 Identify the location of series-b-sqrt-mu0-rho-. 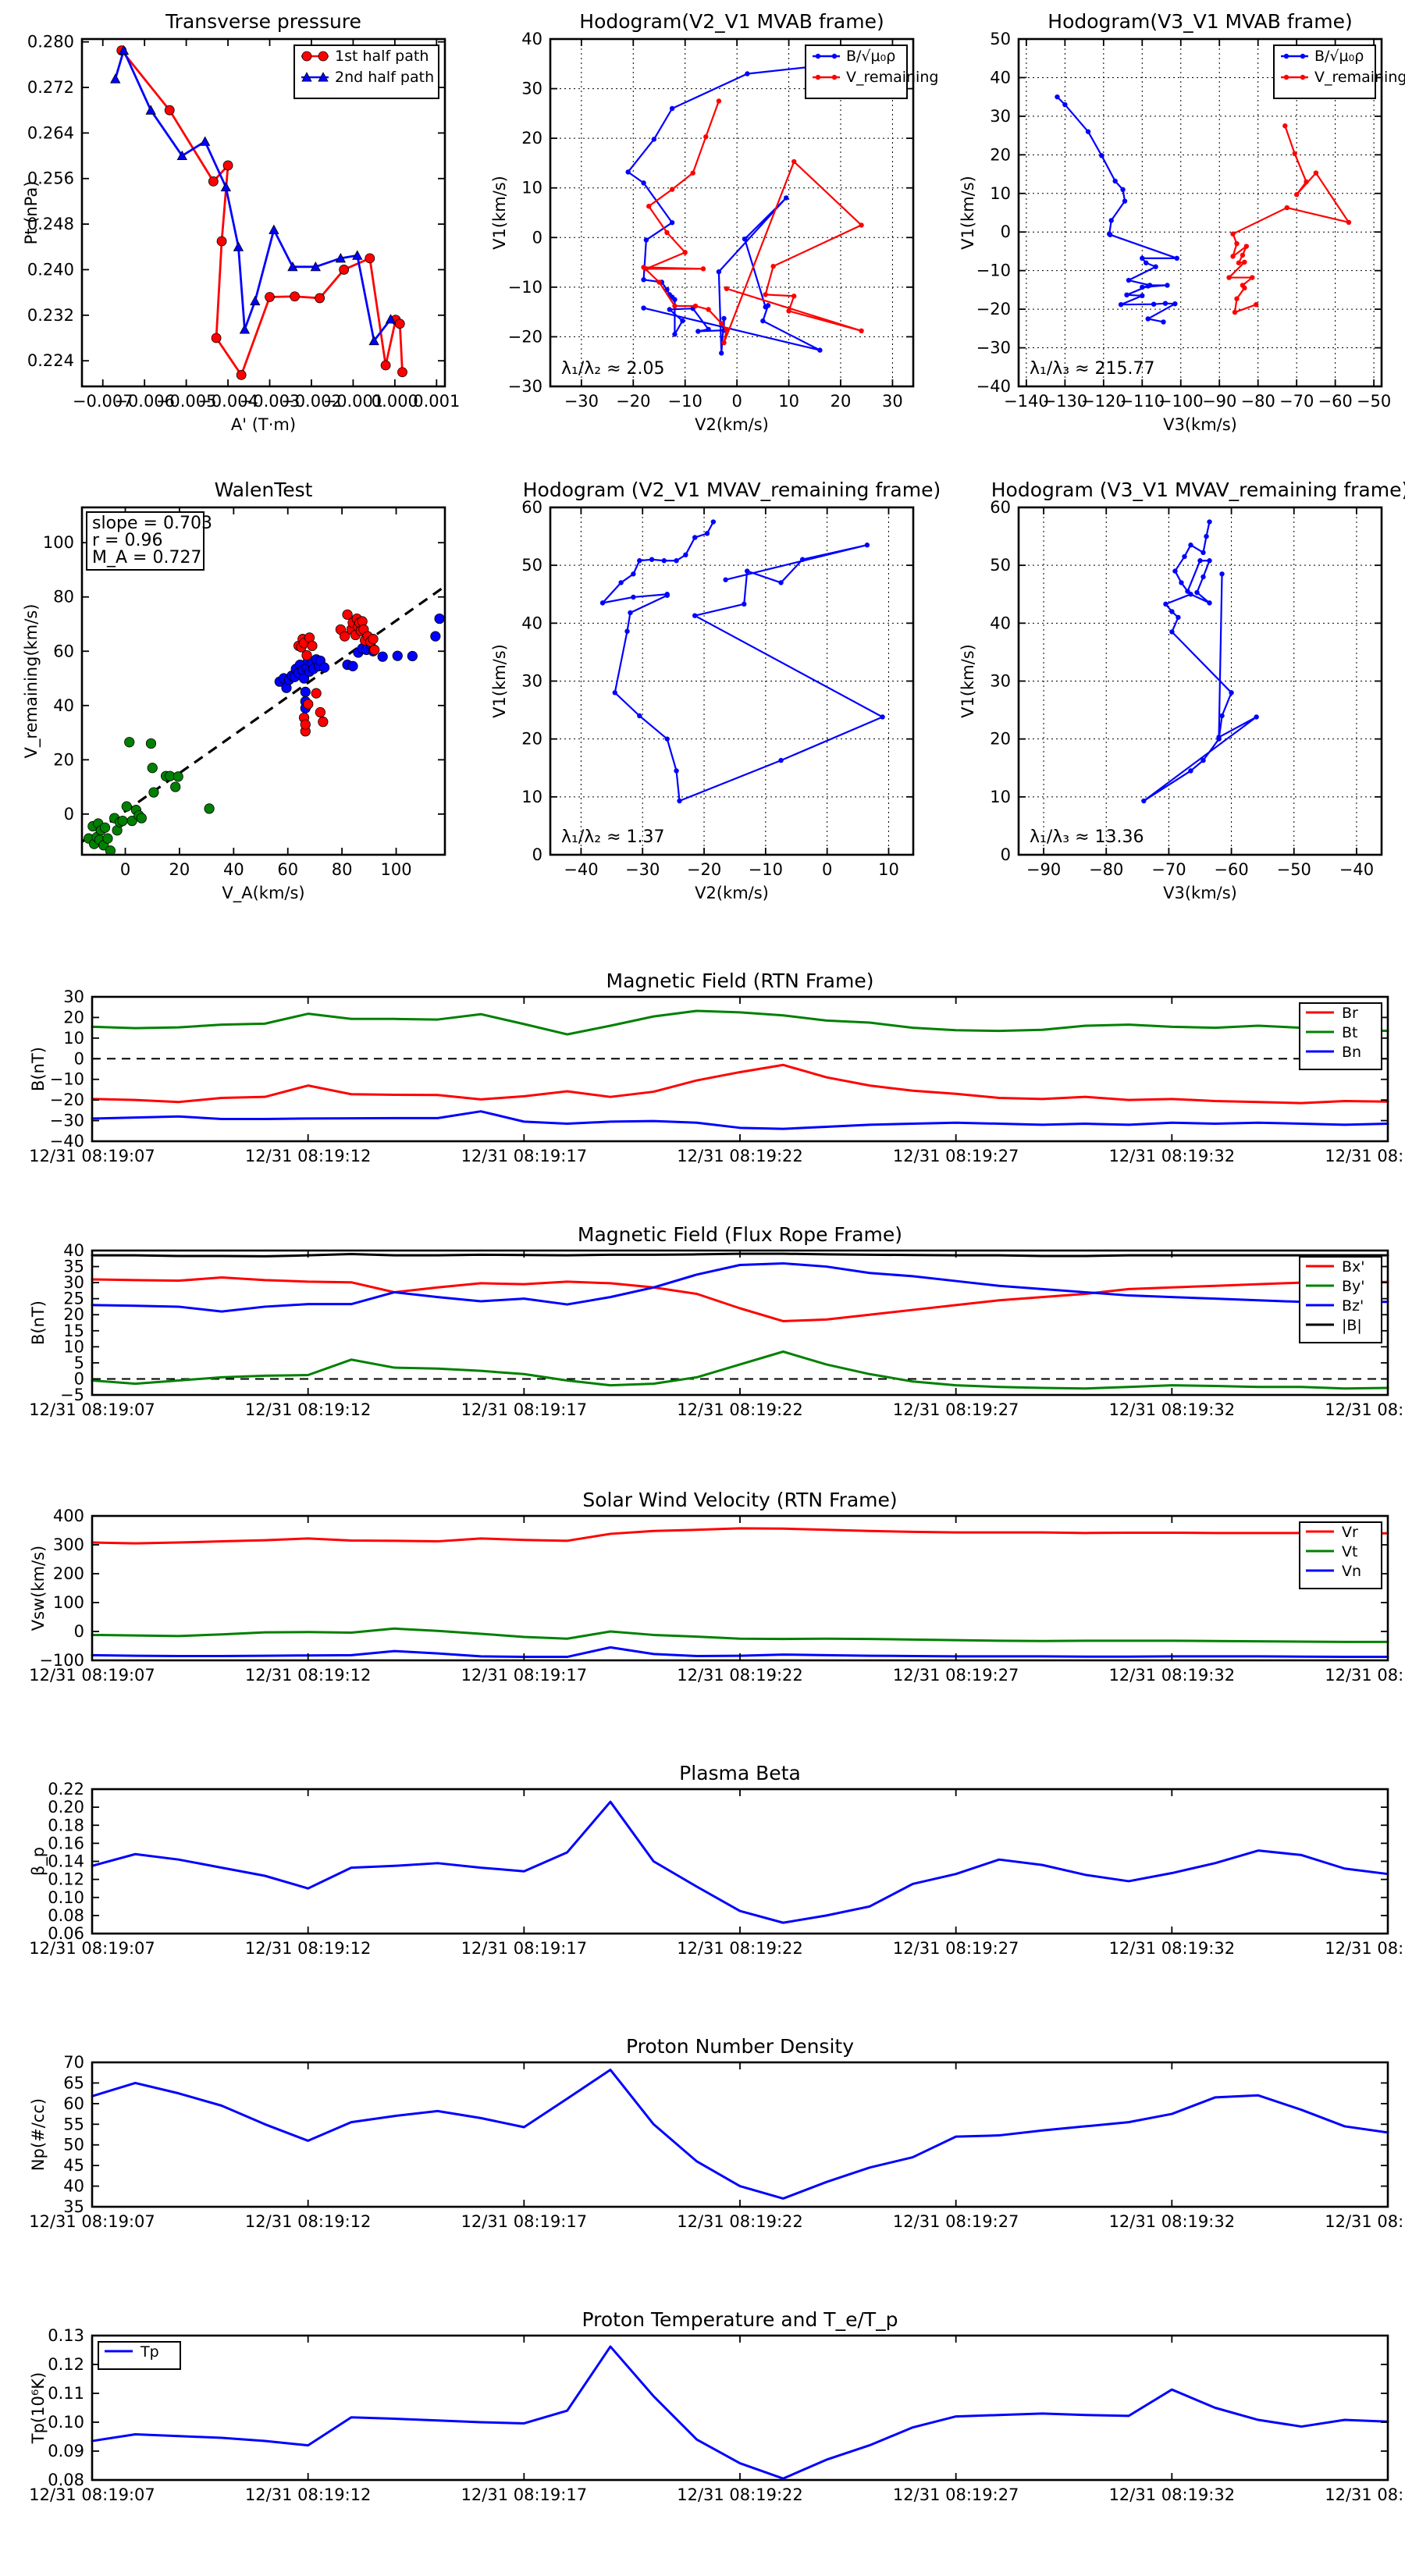
(733, 208).